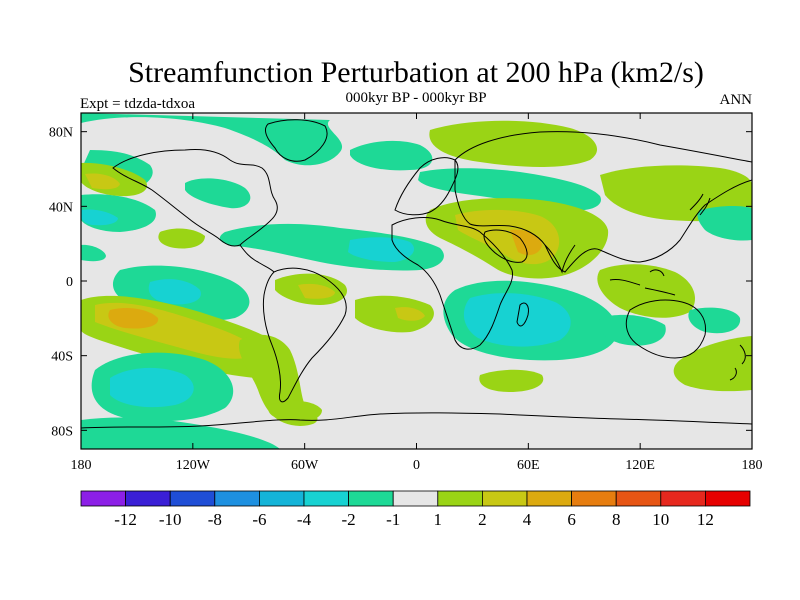 The height and width of the screenshot is (600, 800). What do you see at coordinates (62, 357) in the screenshot?
I see `lat-tick-label: 40S` at bounding box center [62, 357].